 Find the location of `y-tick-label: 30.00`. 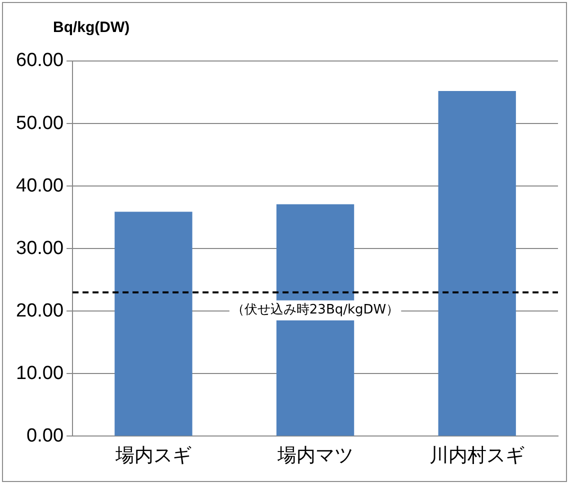

y-tick-label: 30.00 is located at coordinates (40, 248).